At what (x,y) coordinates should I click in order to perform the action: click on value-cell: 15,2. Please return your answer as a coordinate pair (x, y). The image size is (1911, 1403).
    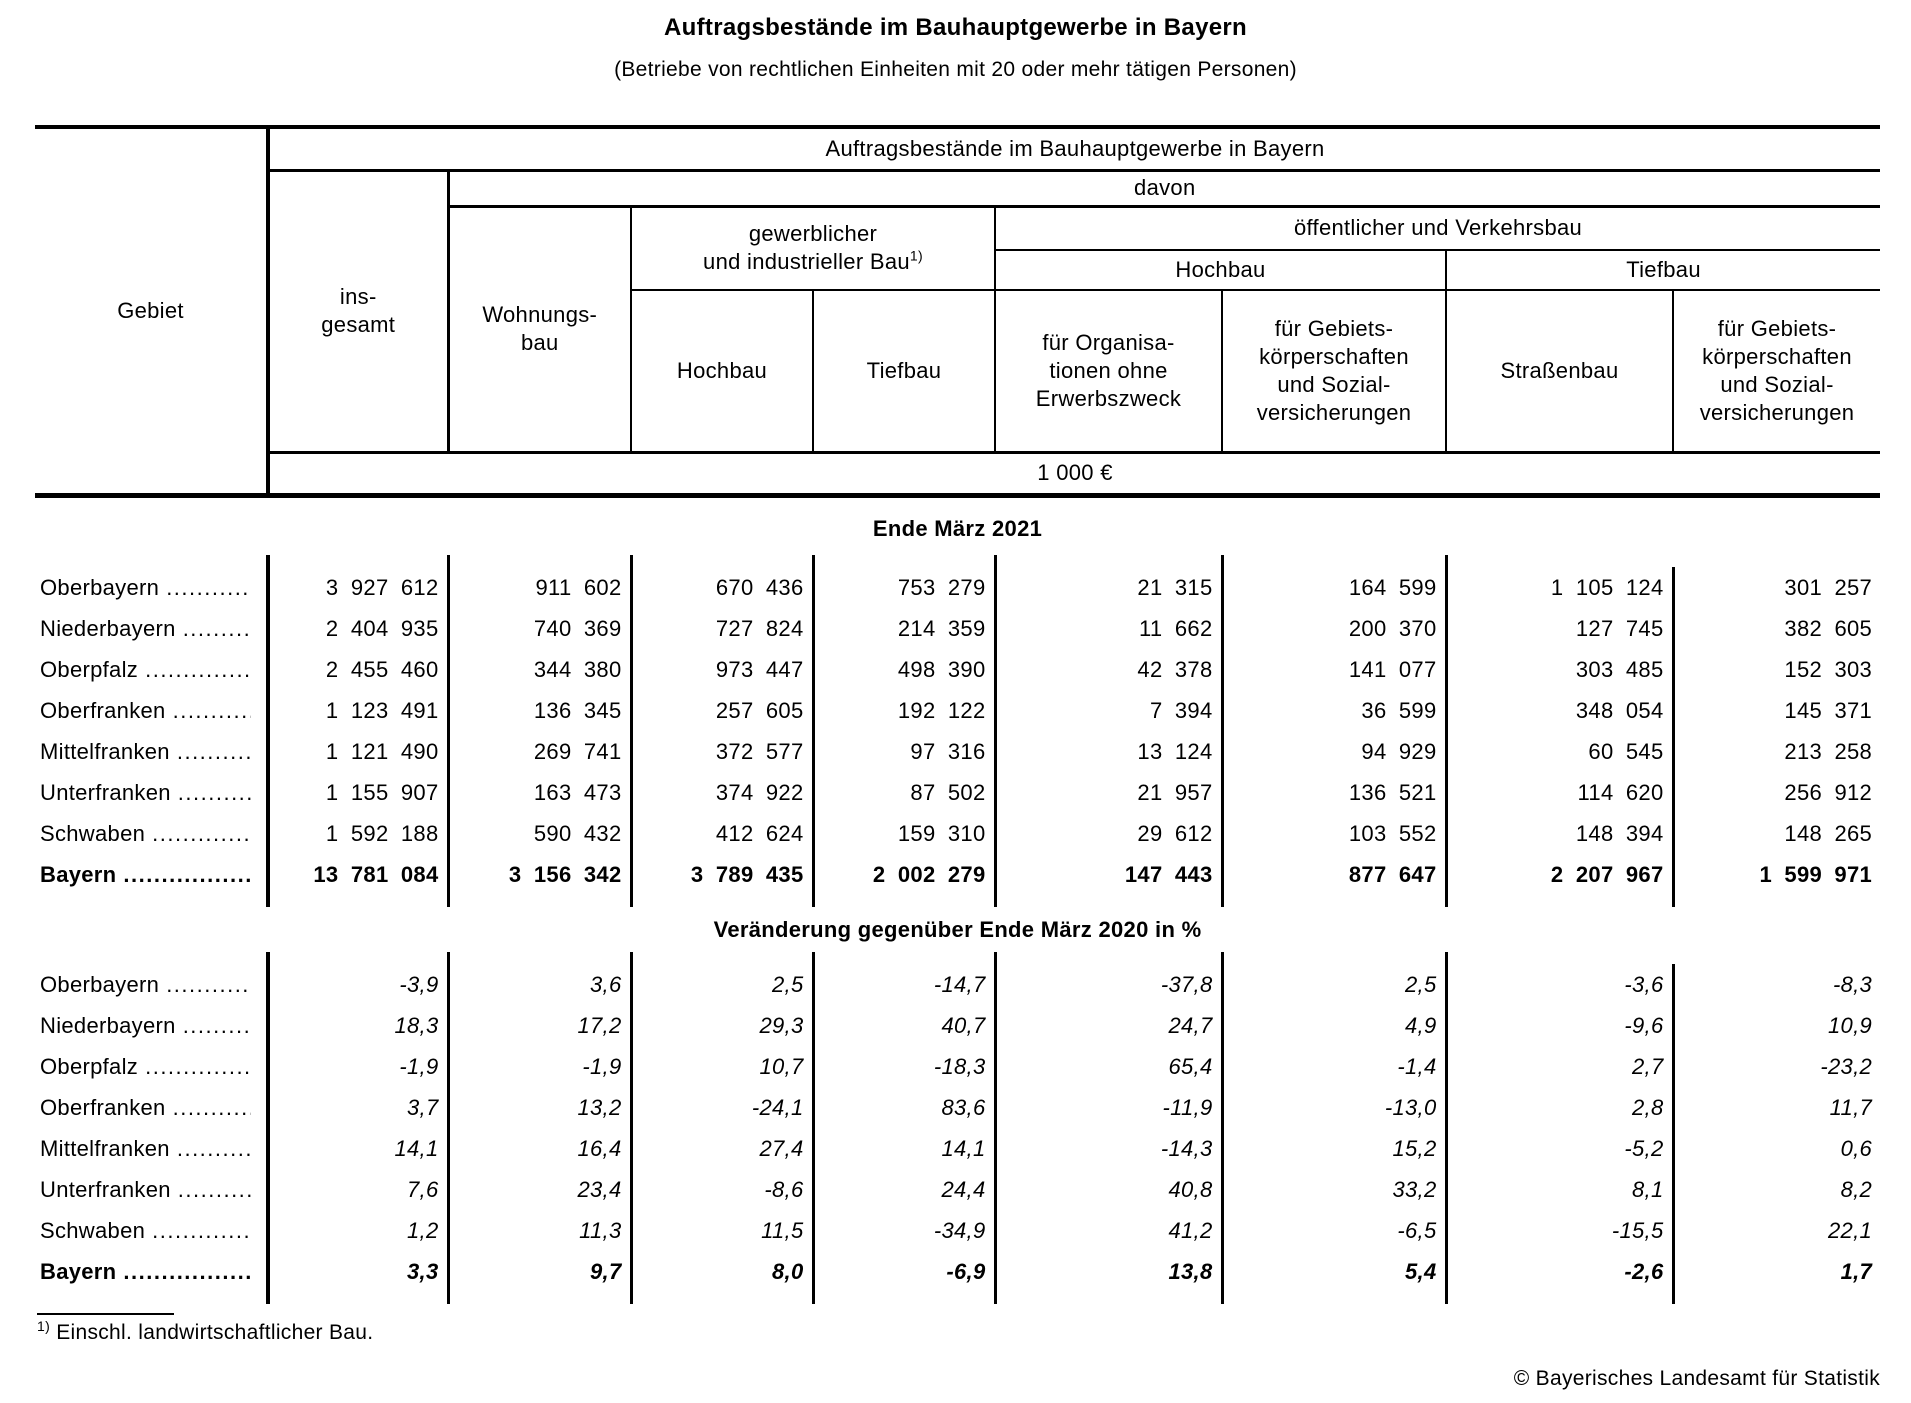
    Looking at the image, I should click on (1335, 1148).